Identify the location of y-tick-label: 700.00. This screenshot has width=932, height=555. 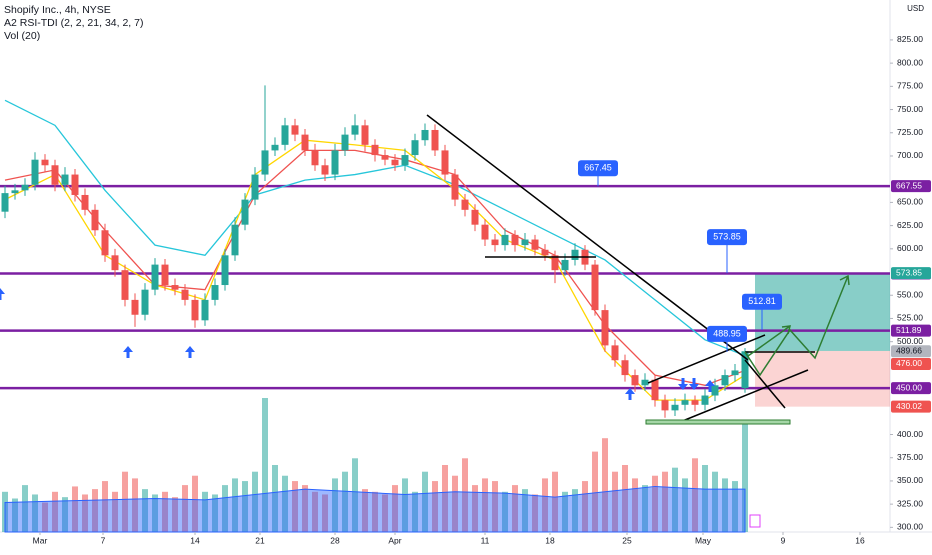
(910, 155).